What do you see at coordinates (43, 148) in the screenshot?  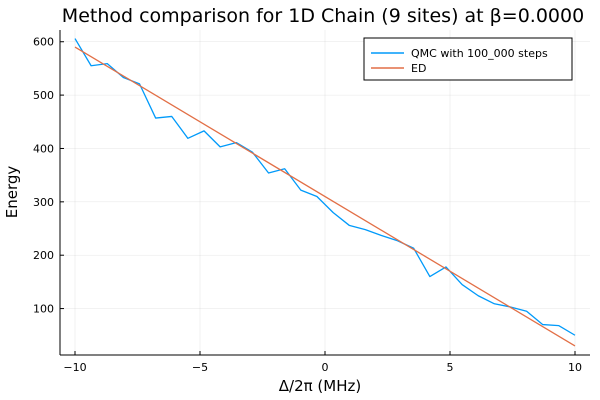 I see `y-tick-label: 400` at bounding box center [43, 148].